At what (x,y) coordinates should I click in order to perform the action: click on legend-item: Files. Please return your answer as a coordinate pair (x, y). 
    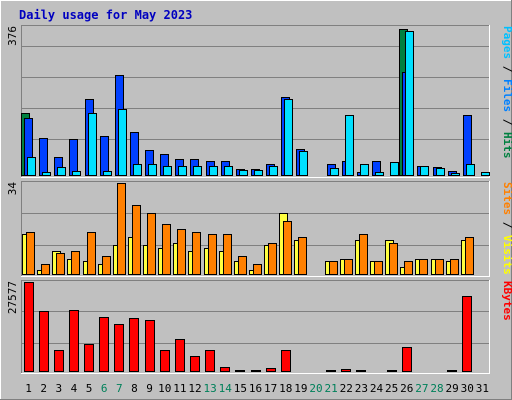
    Looking at the image, I should click on (506, 95).